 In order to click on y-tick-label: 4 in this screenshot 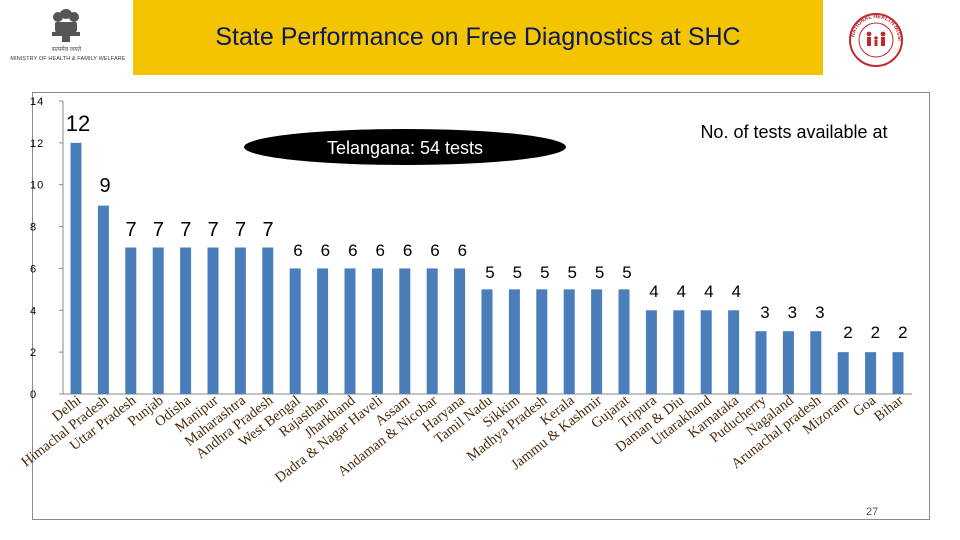, I will do `click(33, 311)`.